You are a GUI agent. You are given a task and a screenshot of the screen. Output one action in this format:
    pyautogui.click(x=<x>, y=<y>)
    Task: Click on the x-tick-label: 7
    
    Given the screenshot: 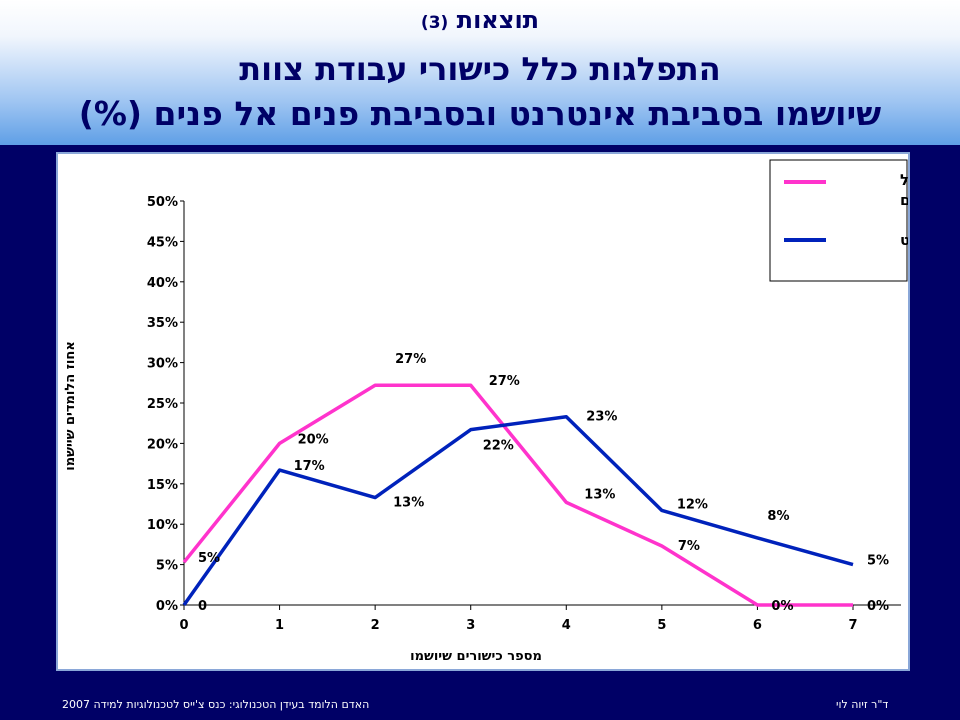 What is the action you would take?
    pyautogui.click(x=852, y=625)
    